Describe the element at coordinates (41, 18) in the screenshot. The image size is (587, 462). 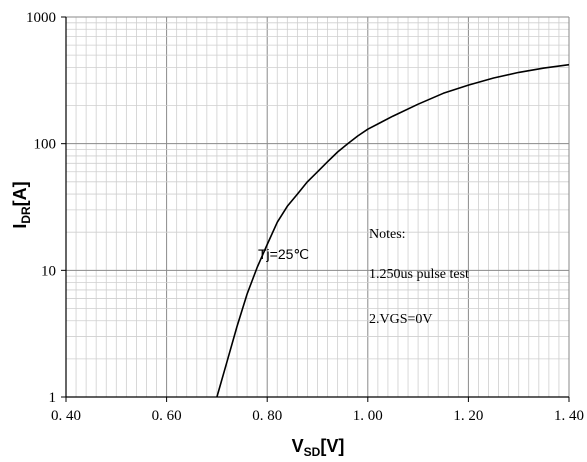
I see `y-tick-label: 1000` at that location.